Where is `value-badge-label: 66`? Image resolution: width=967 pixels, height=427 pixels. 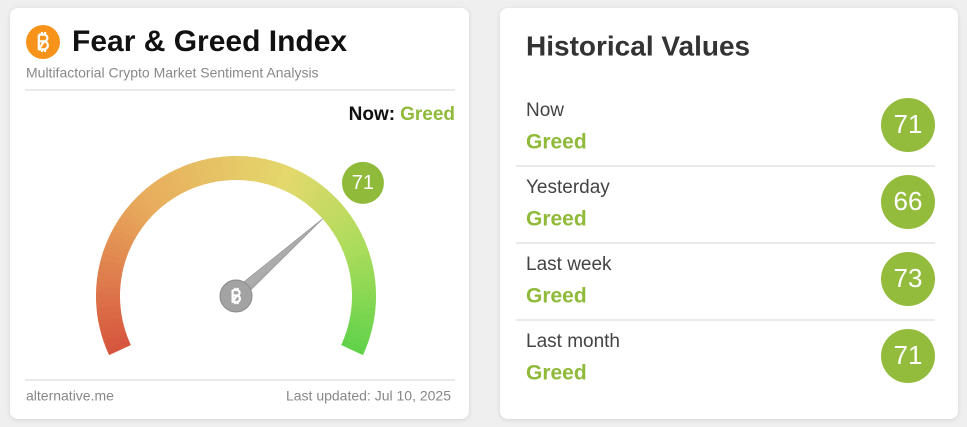
value-badge-label: 66 is located at coordinates (908, 201).